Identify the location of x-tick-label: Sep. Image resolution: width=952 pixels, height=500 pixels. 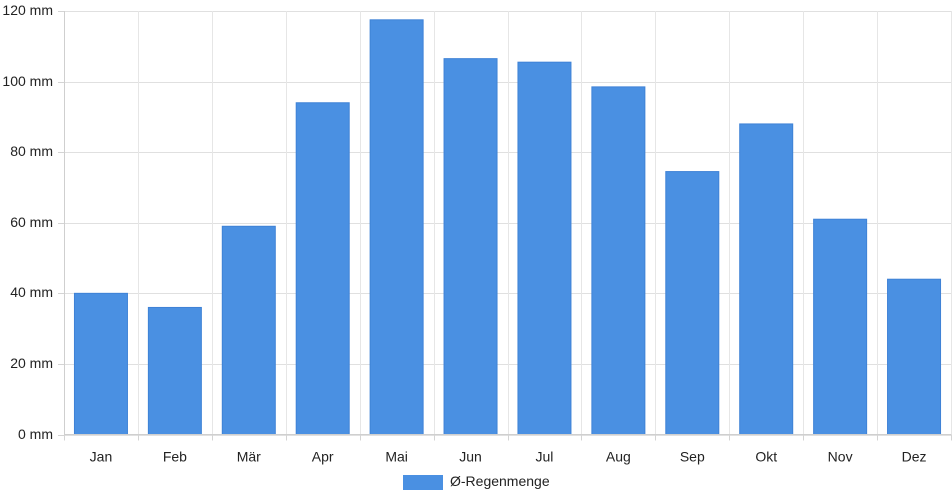
(692, 457).